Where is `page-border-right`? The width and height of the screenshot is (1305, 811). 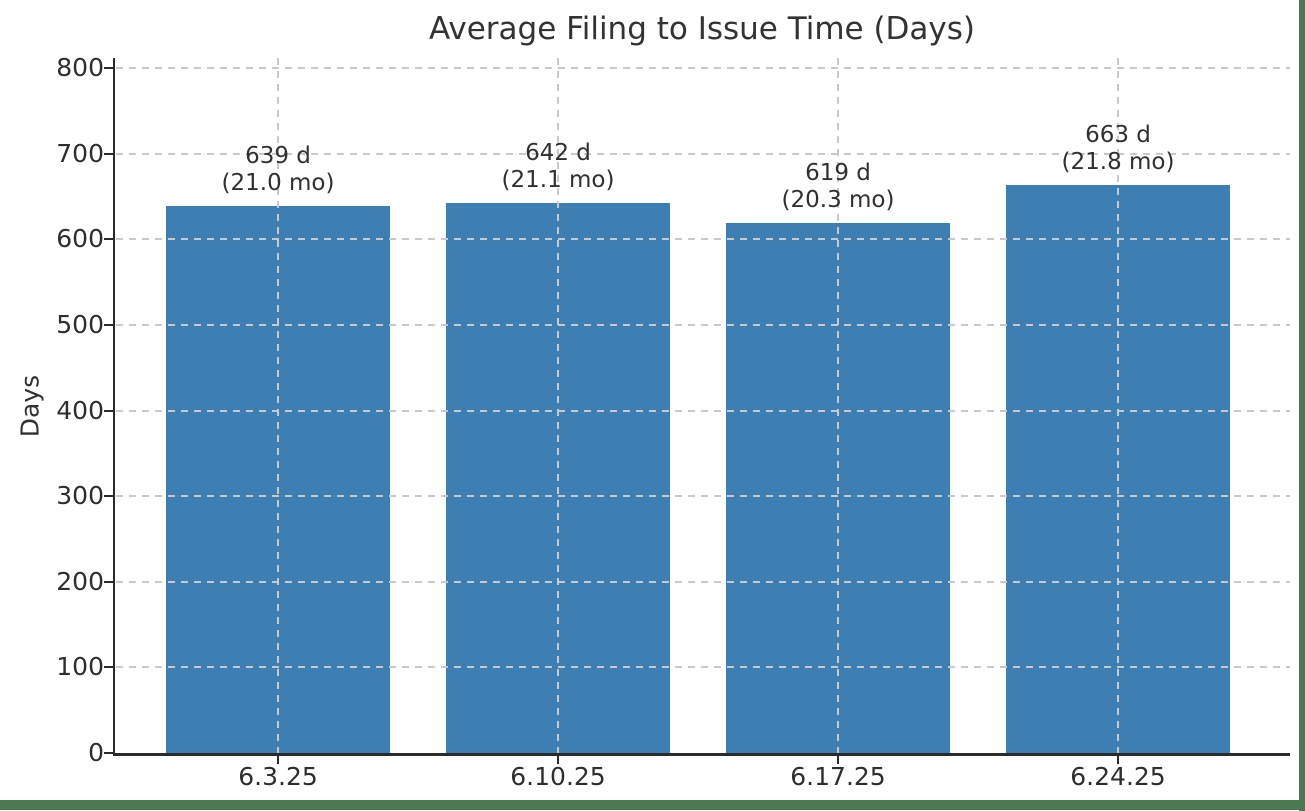 page-border-right is located at coordinates (1302, 405).